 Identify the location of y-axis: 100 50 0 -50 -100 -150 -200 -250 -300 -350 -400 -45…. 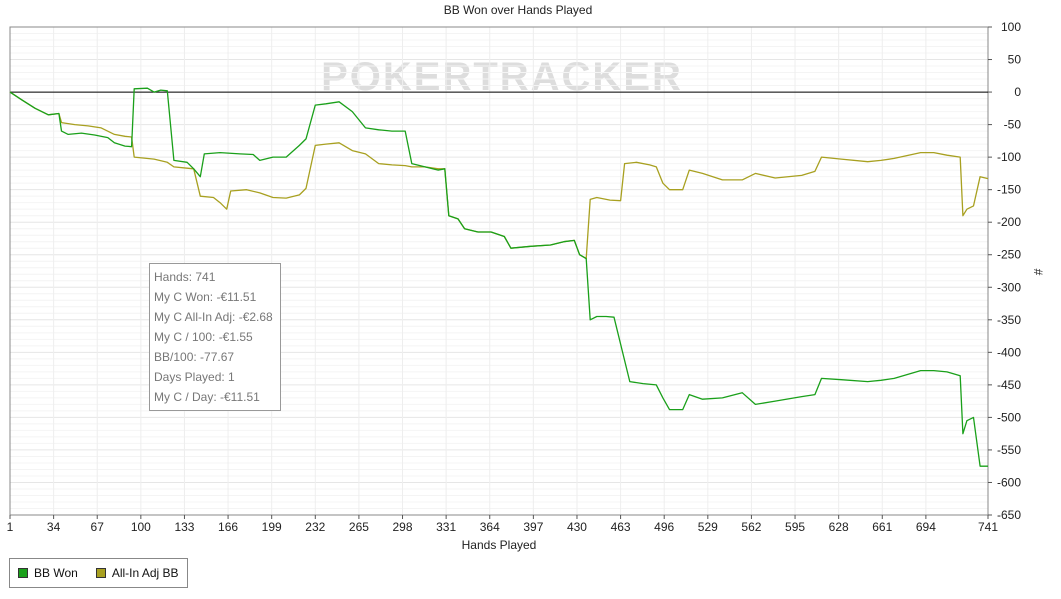
(1004, 271).